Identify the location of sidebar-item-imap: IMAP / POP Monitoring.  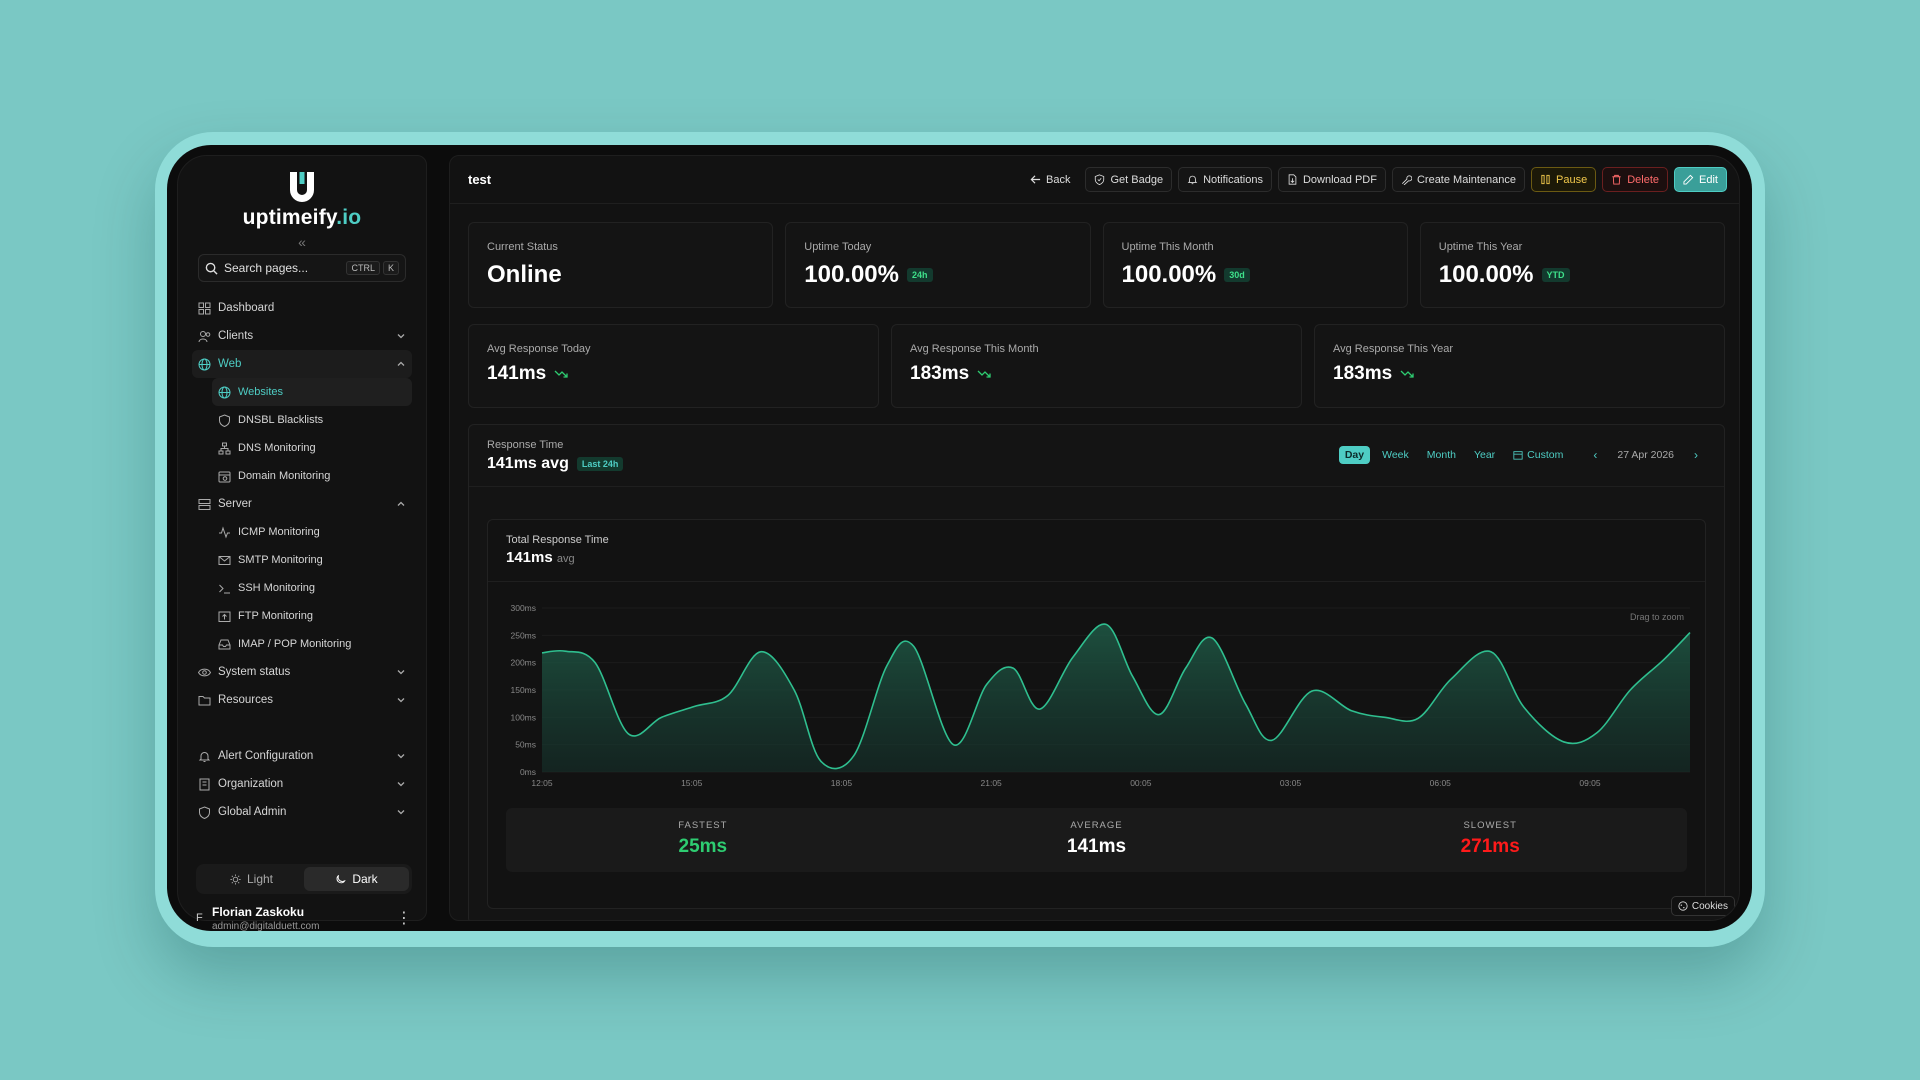
(312, 644).